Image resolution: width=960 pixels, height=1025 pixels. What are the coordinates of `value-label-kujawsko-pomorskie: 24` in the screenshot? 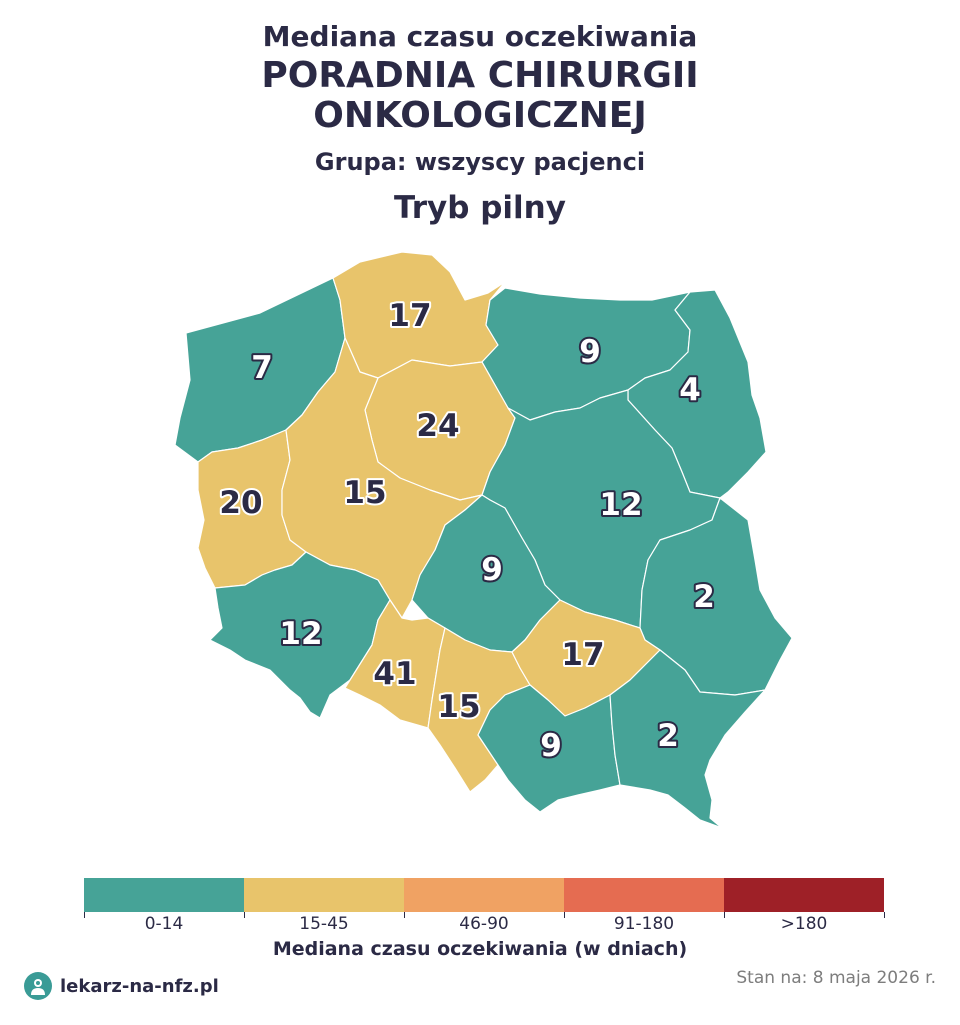 It's located at (437, 426).